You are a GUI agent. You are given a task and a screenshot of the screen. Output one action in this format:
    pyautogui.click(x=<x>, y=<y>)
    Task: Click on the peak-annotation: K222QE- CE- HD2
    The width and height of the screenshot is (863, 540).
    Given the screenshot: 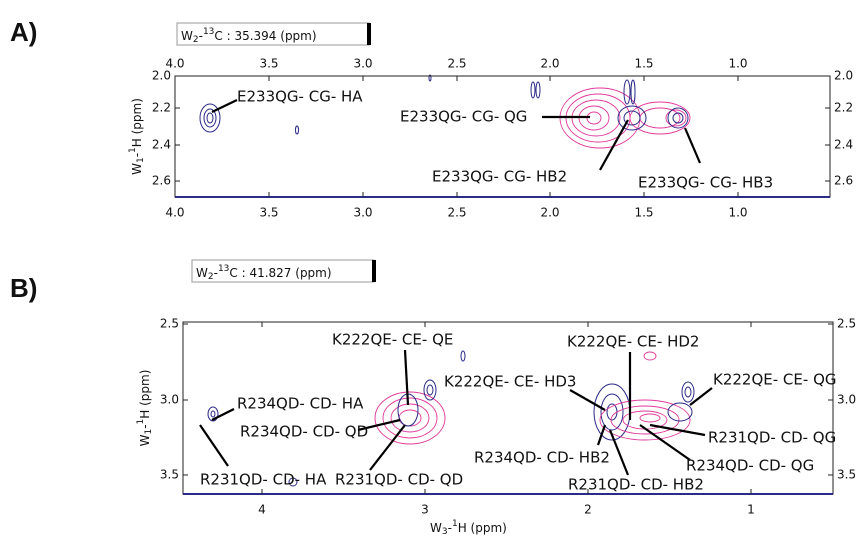 What is the action you would take?
    pyautogui.click(x=633, y=342)
    